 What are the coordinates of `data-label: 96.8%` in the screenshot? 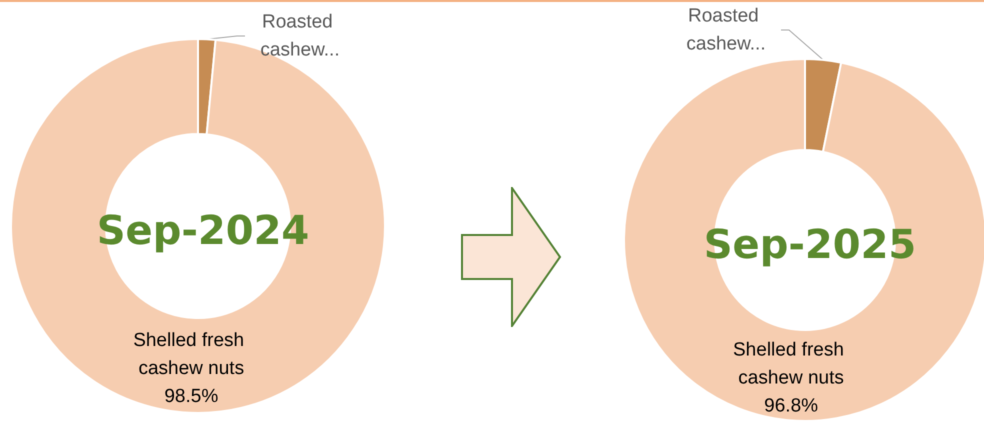 It's located at (791, 405).